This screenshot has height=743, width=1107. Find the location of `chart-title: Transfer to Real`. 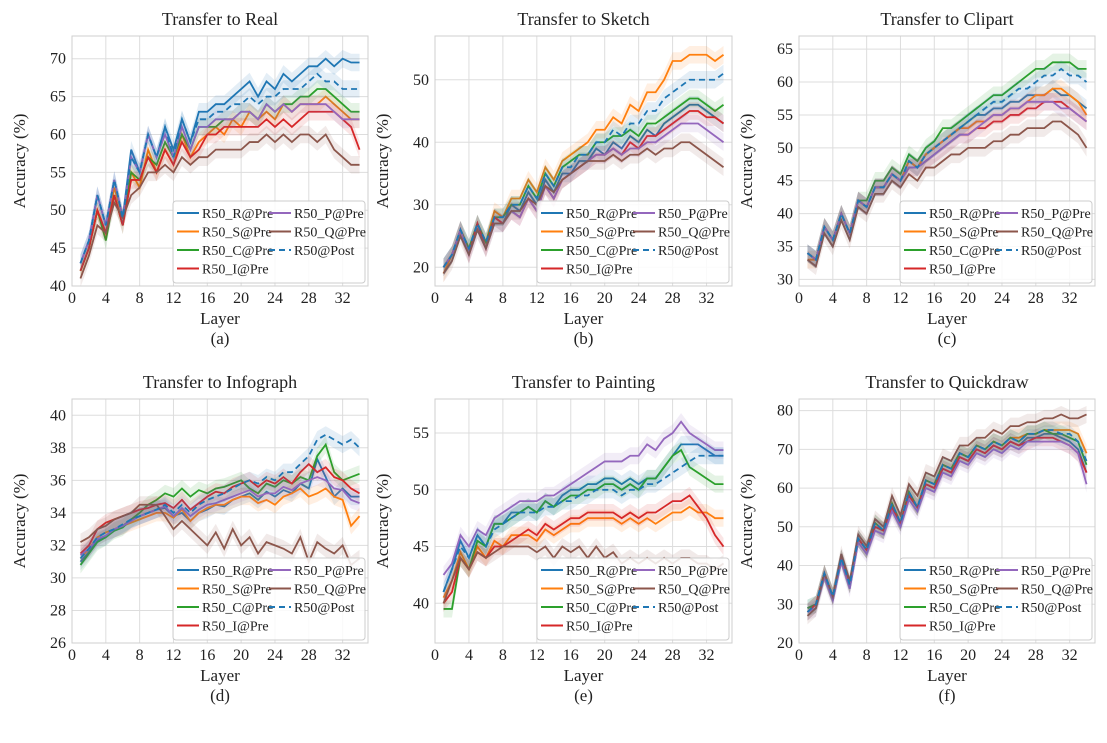

chart-title: Transfer to Real is located at coordinates (220, 19).